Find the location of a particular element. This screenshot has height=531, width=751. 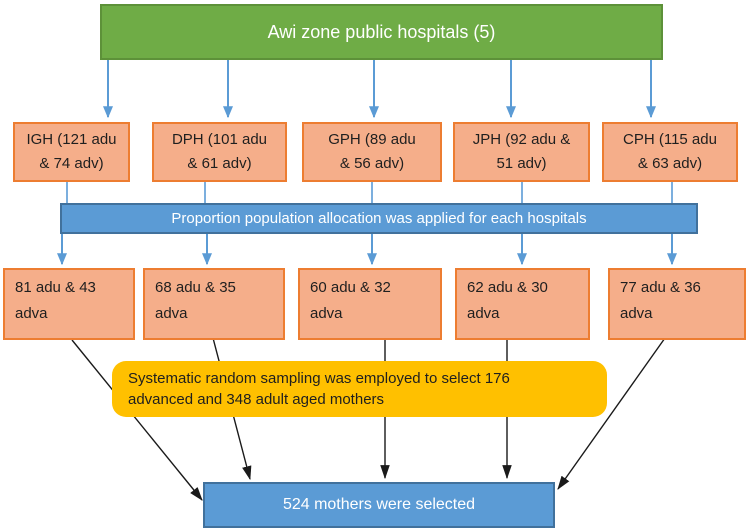

sample-box-2: 68 adu & 35 adva is located at coordinates (214, 304).